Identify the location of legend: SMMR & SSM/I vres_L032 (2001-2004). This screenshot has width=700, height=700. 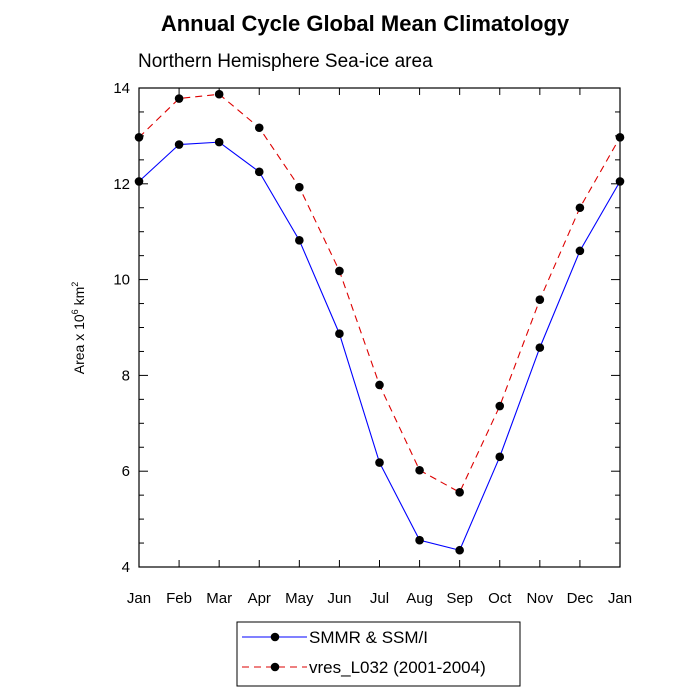
(378, 654).